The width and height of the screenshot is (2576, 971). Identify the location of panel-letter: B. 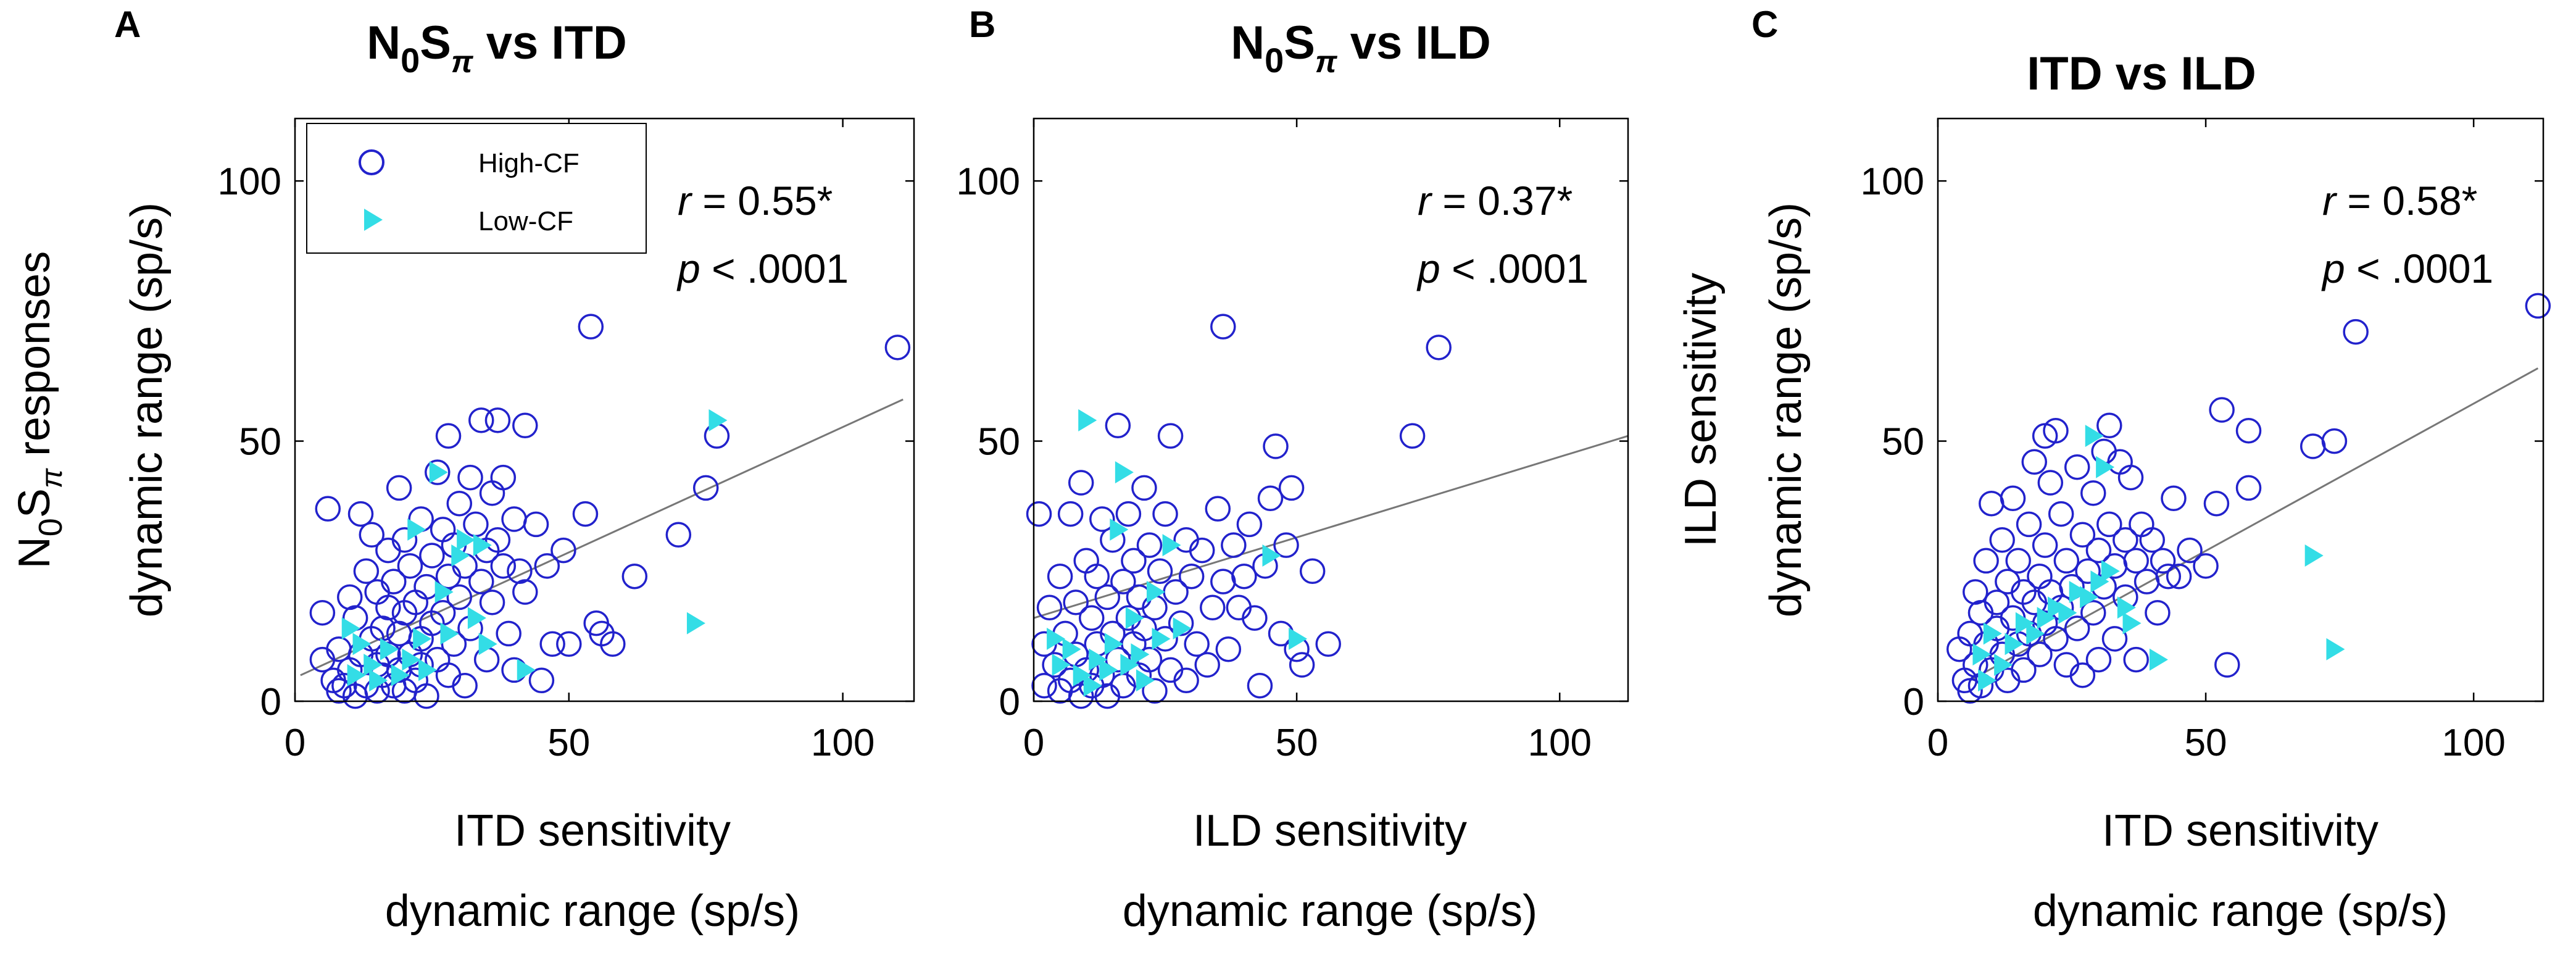
(982, 24).